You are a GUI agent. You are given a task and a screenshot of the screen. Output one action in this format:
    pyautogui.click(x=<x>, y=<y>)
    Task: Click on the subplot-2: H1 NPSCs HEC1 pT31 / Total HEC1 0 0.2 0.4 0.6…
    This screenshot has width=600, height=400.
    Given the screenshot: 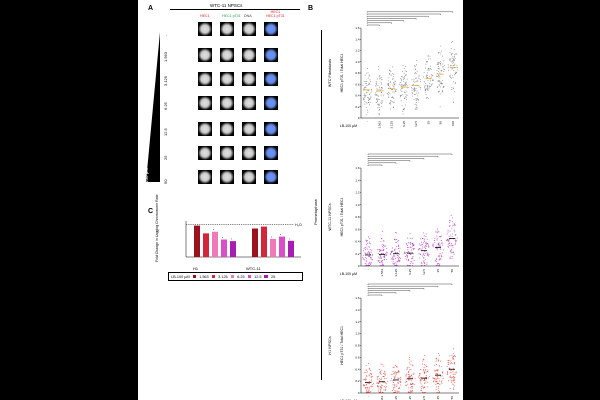 What is the action you would take?
    pyautogui.click(x=393, y=341)
    